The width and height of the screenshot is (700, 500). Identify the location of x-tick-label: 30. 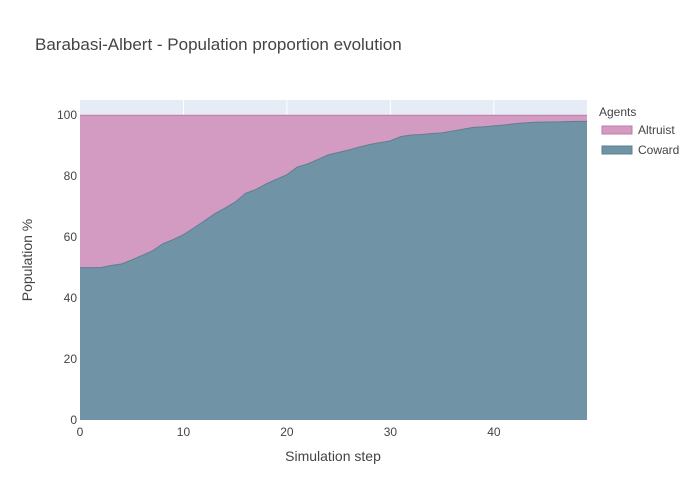
(391, 432).